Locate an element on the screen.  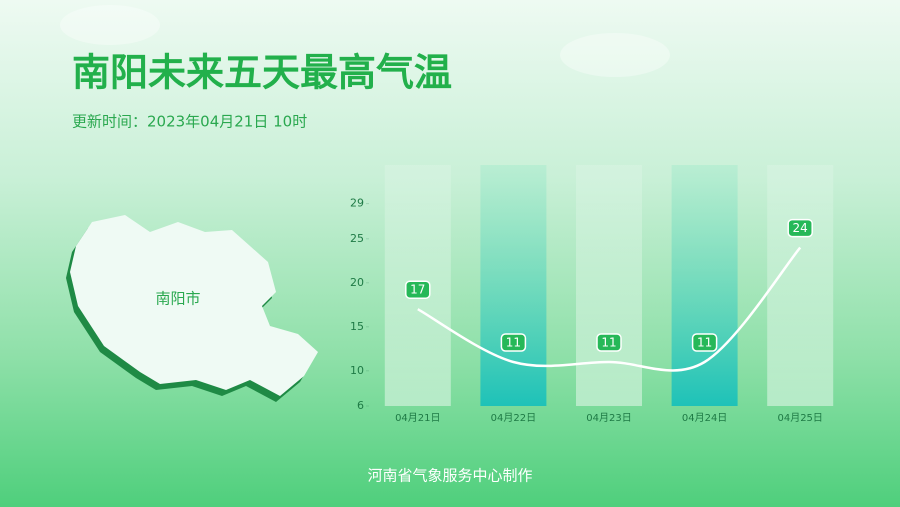
y-tick-label: 15 is located at coordinates (357, 326).